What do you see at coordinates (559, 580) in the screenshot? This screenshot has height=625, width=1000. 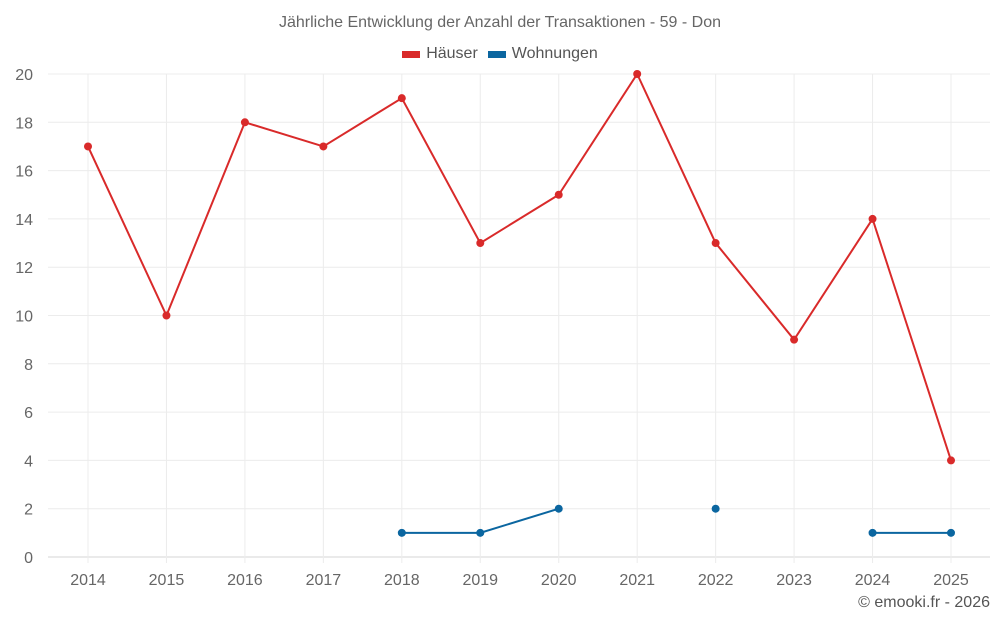 I see `x-tick-label: 2020` at bounding box center [559, 580].